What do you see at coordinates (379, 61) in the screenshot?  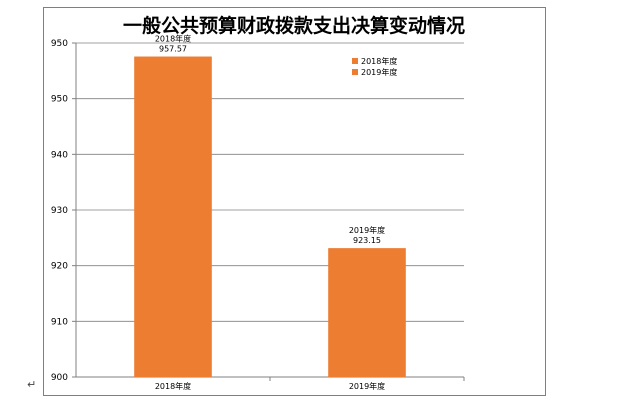 I see `legend-label: 2018年度` at bounding box center [379, 61].